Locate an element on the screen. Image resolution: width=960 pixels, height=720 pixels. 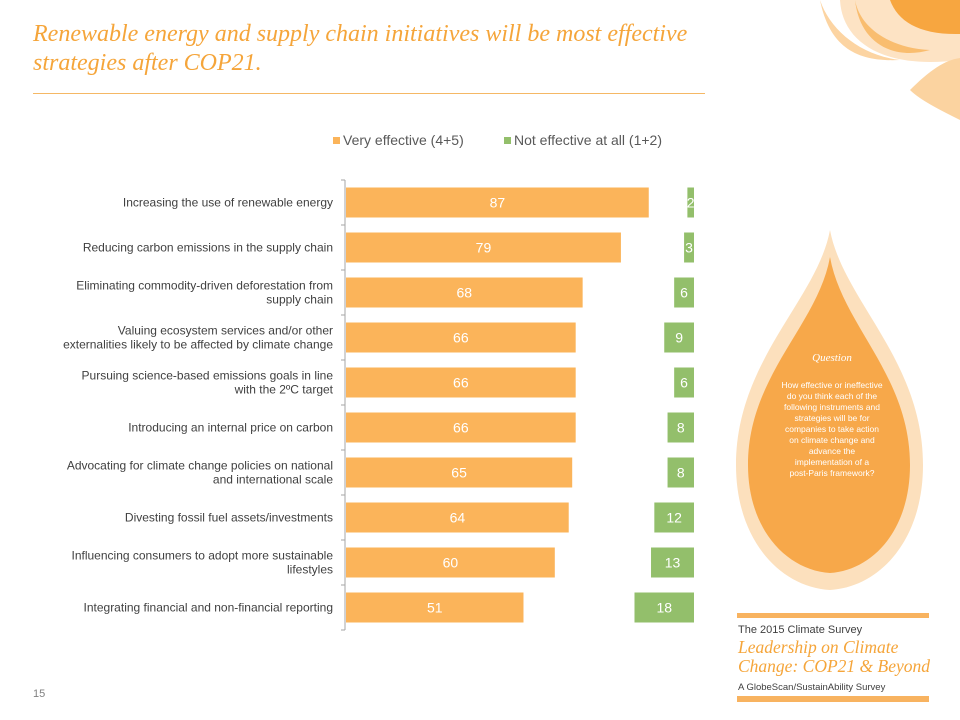
question-heading: Question is located at coordinates (832, 358).